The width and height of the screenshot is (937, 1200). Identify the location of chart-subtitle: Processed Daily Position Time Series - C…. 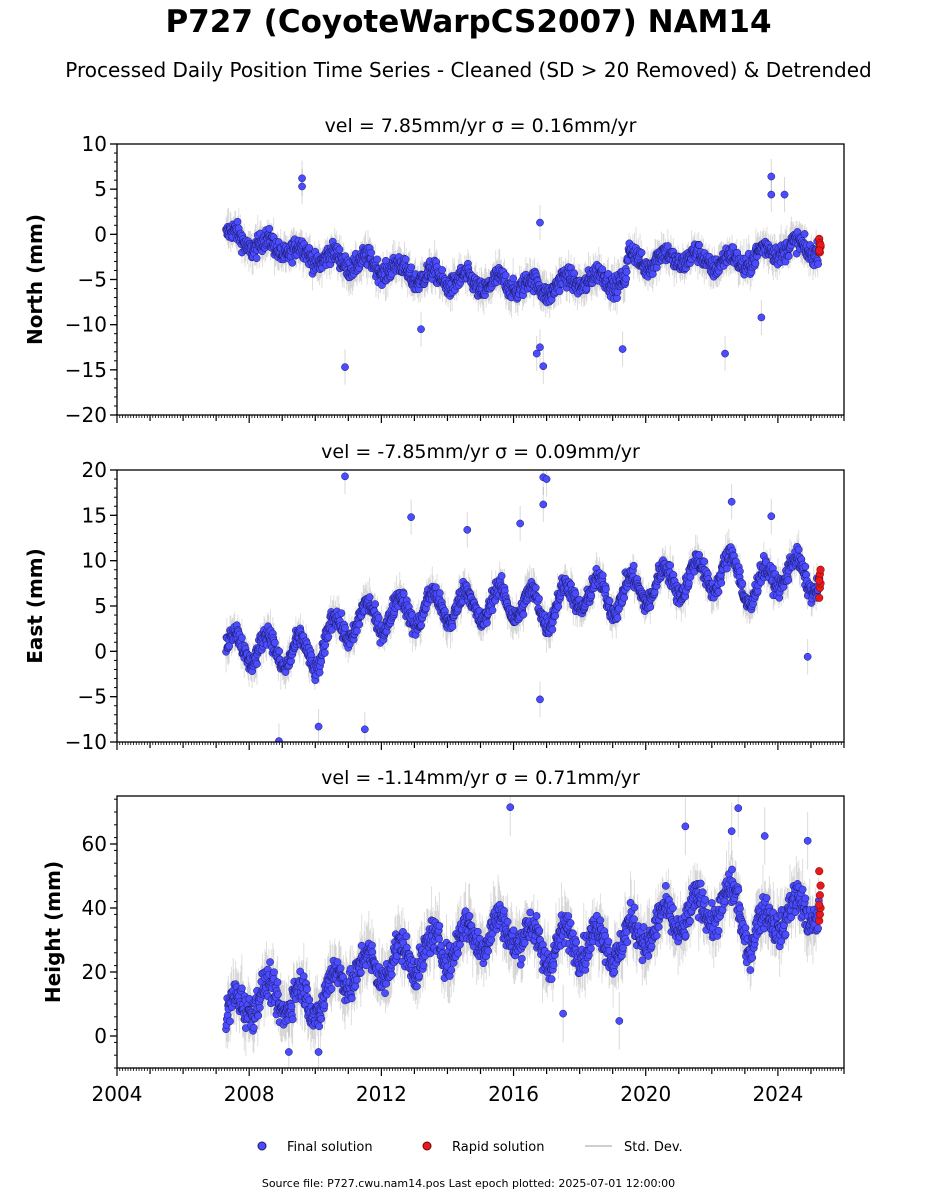
(468, 70).